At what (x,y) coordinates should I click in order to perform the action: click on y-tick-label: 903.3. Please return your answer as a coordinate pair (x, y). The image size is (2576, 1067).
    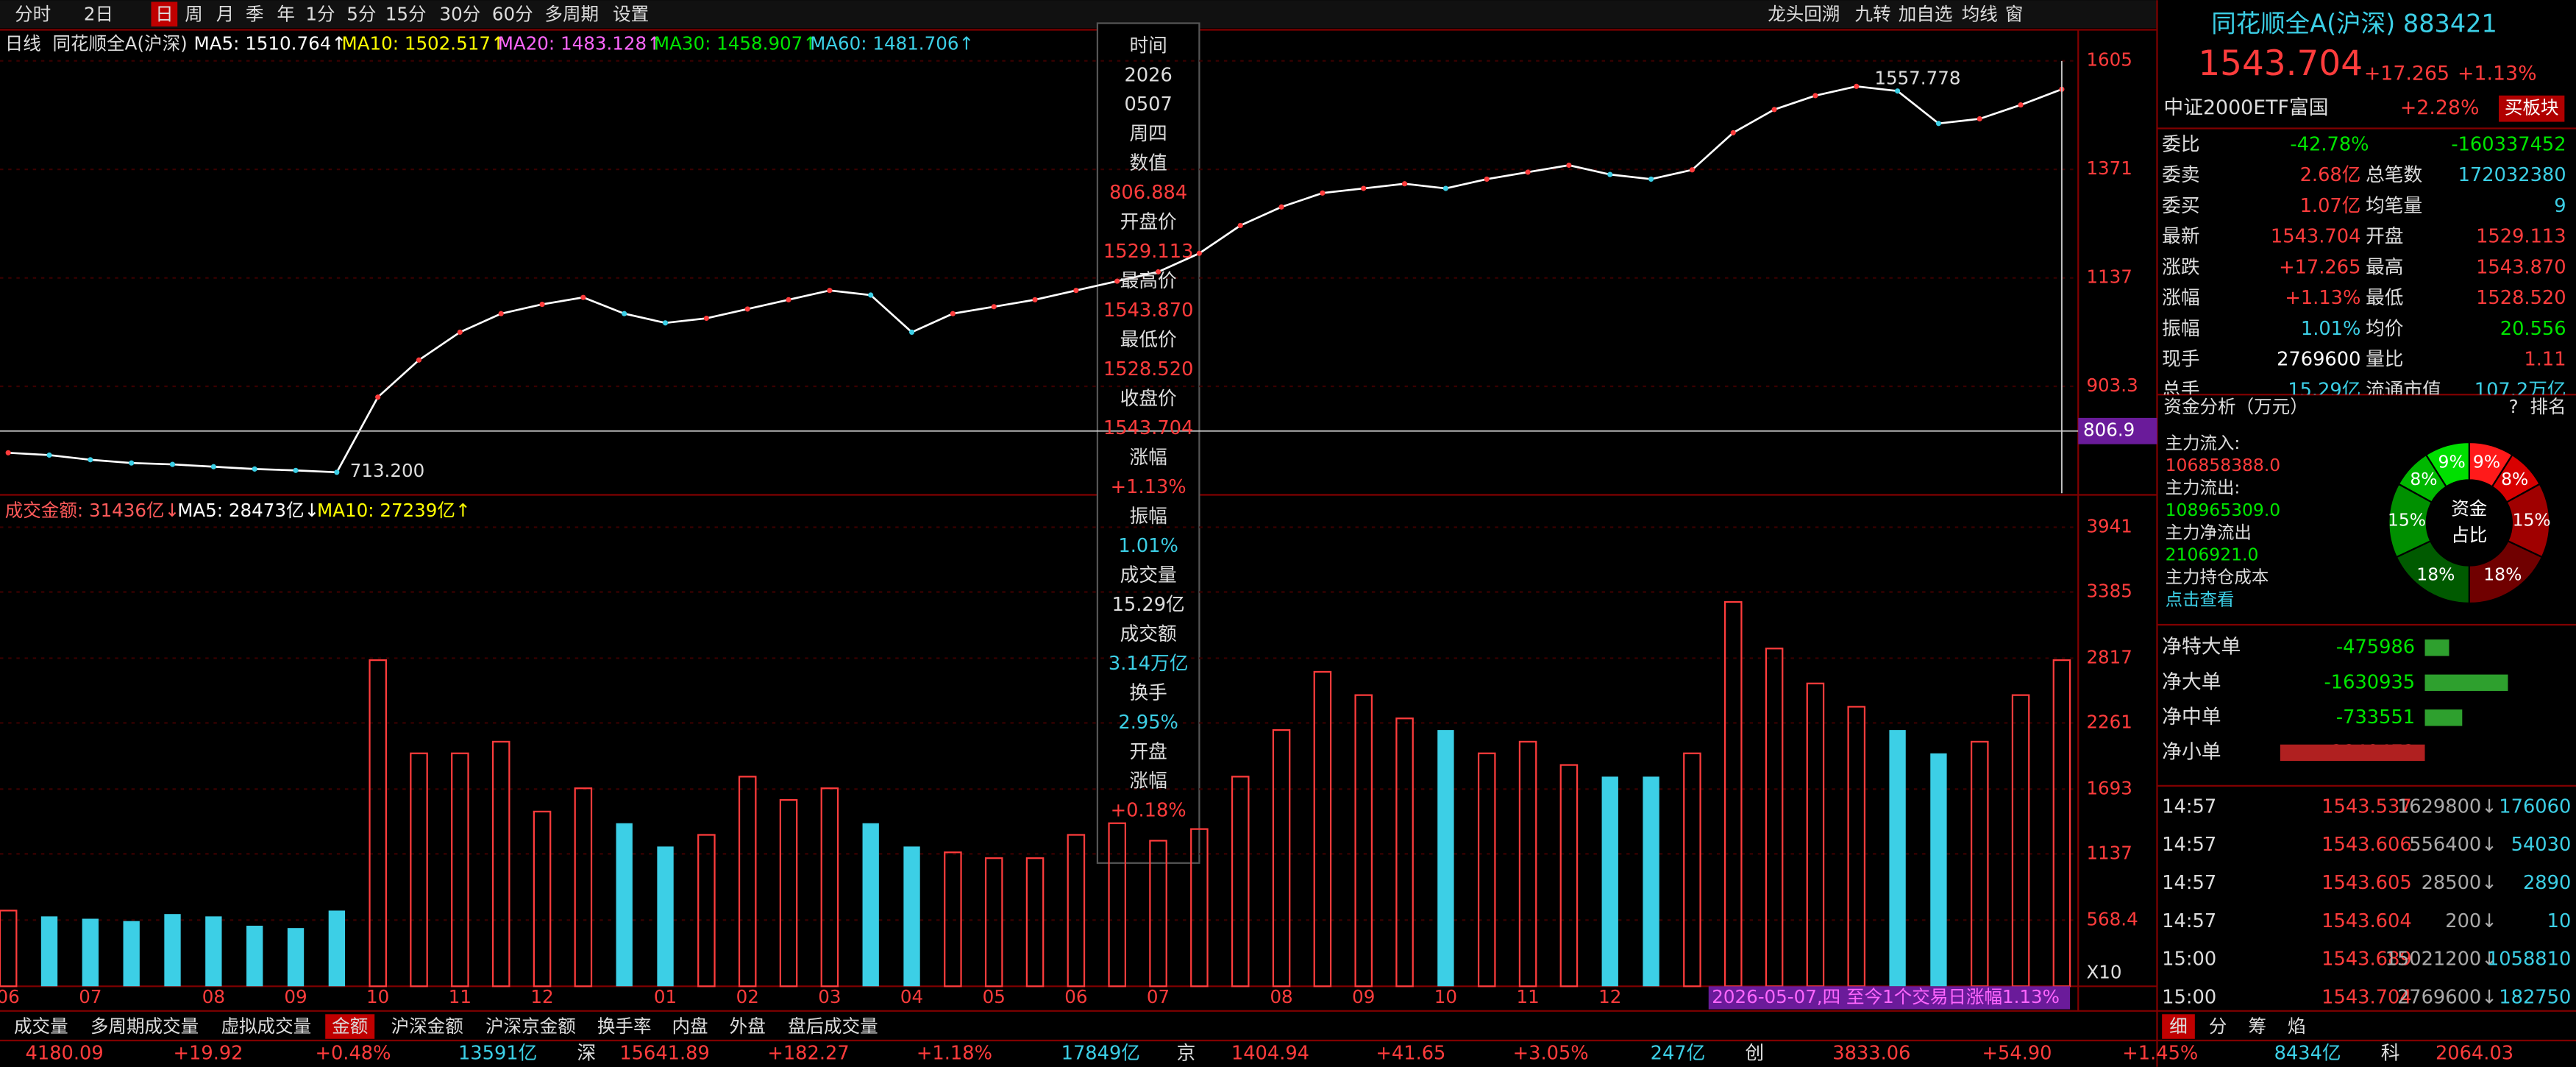
    Looking at the image, I should click on (2112, 386).